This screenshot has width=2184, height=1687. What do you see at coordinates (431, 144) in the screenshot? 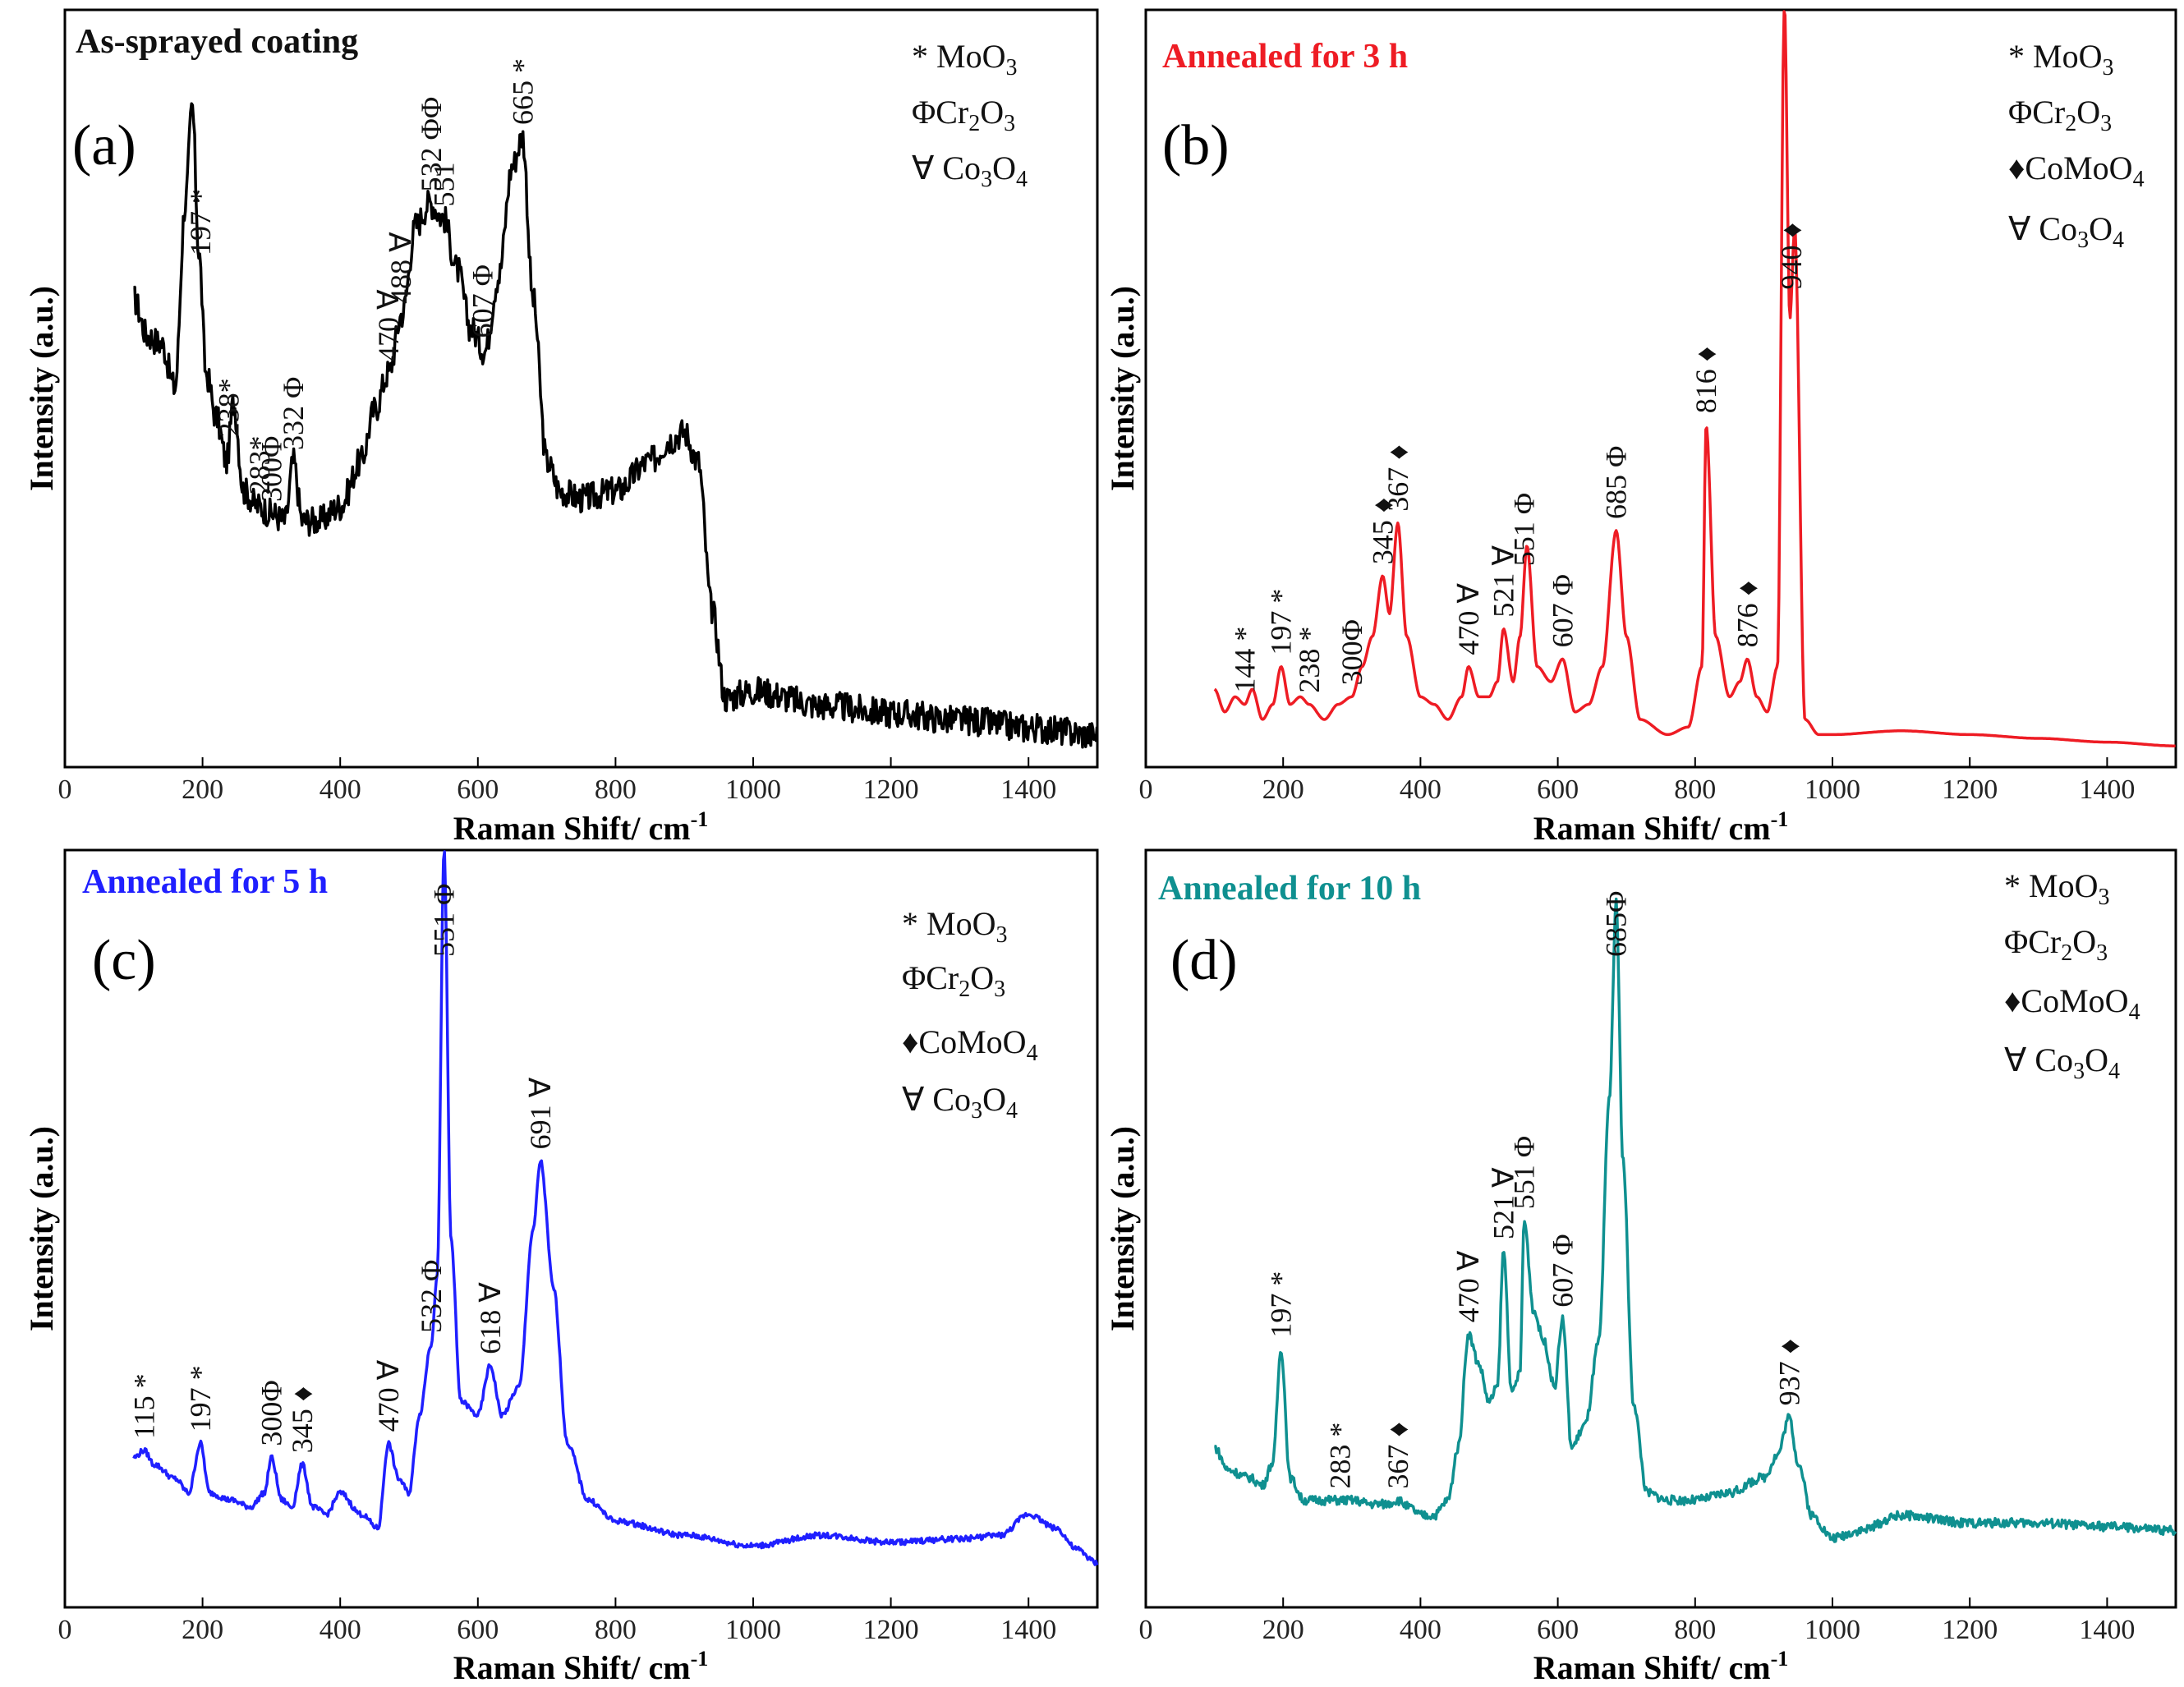
I see `peak-label: 532 ΦΦ` at bounding box center [431, 144].